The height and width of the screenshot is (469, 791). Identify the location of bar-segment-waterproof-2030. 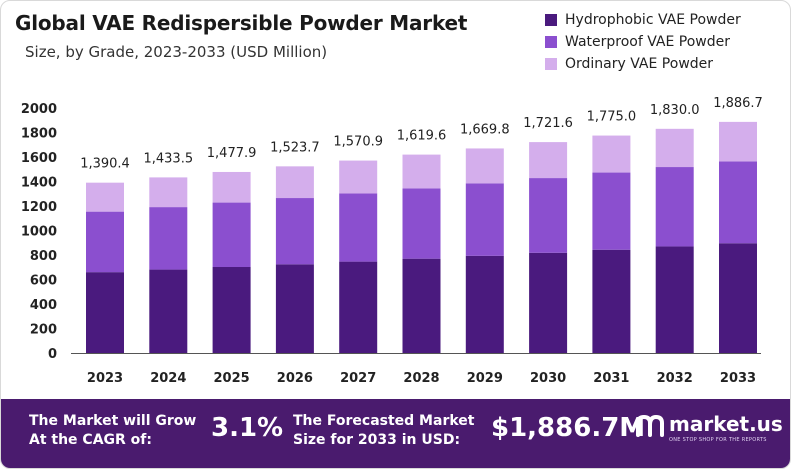
(548, 215).